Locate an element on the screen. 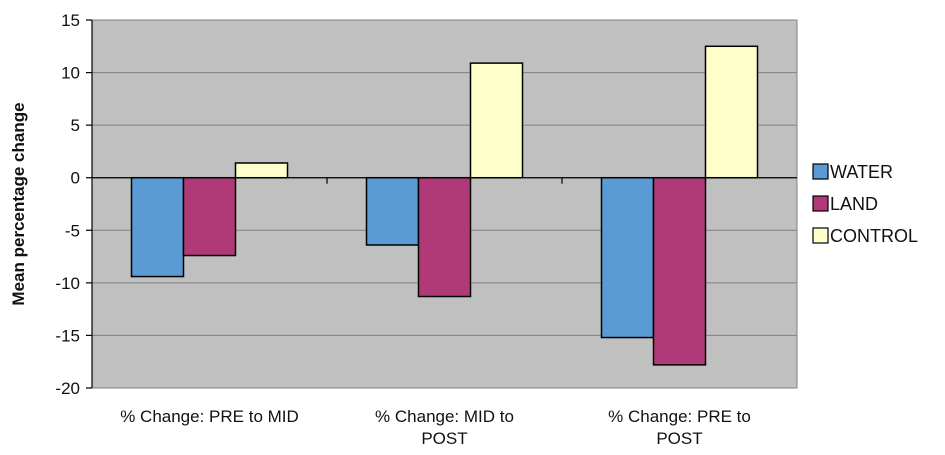  category-label-1: % Change: PRE to MID is located at coordinates (209, 416).